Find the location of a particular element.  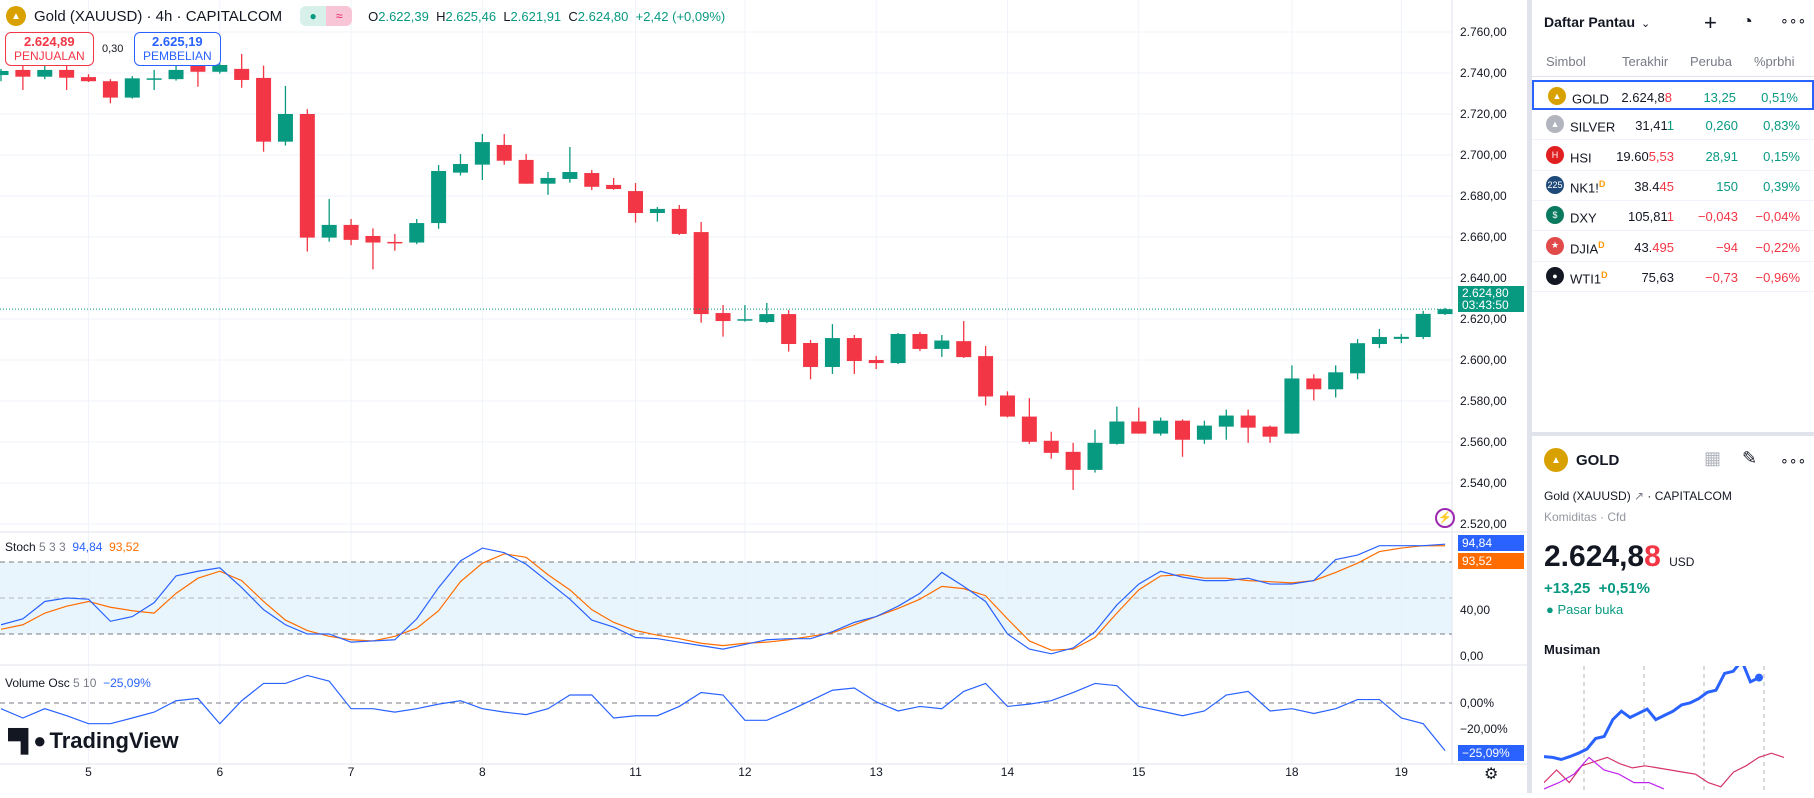

time-tick-label: 19 is located at coordinates (1401, 772).